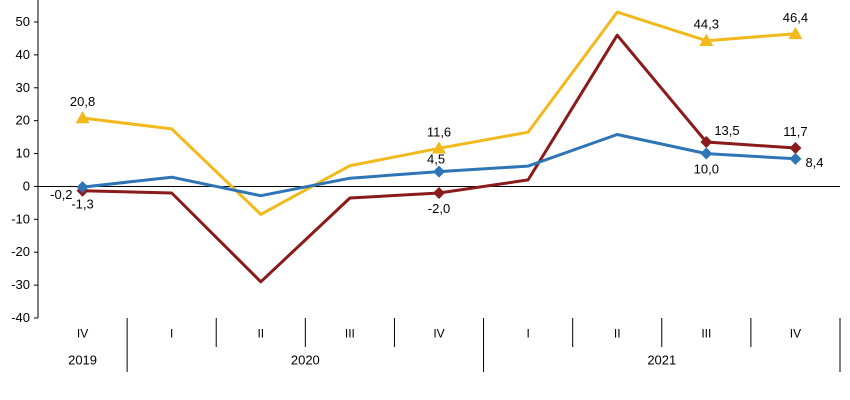  What do you see at coordinates (661, 360) in the screenshot?
I see `x-year-label: 2021` at bounding box center [661, 360].